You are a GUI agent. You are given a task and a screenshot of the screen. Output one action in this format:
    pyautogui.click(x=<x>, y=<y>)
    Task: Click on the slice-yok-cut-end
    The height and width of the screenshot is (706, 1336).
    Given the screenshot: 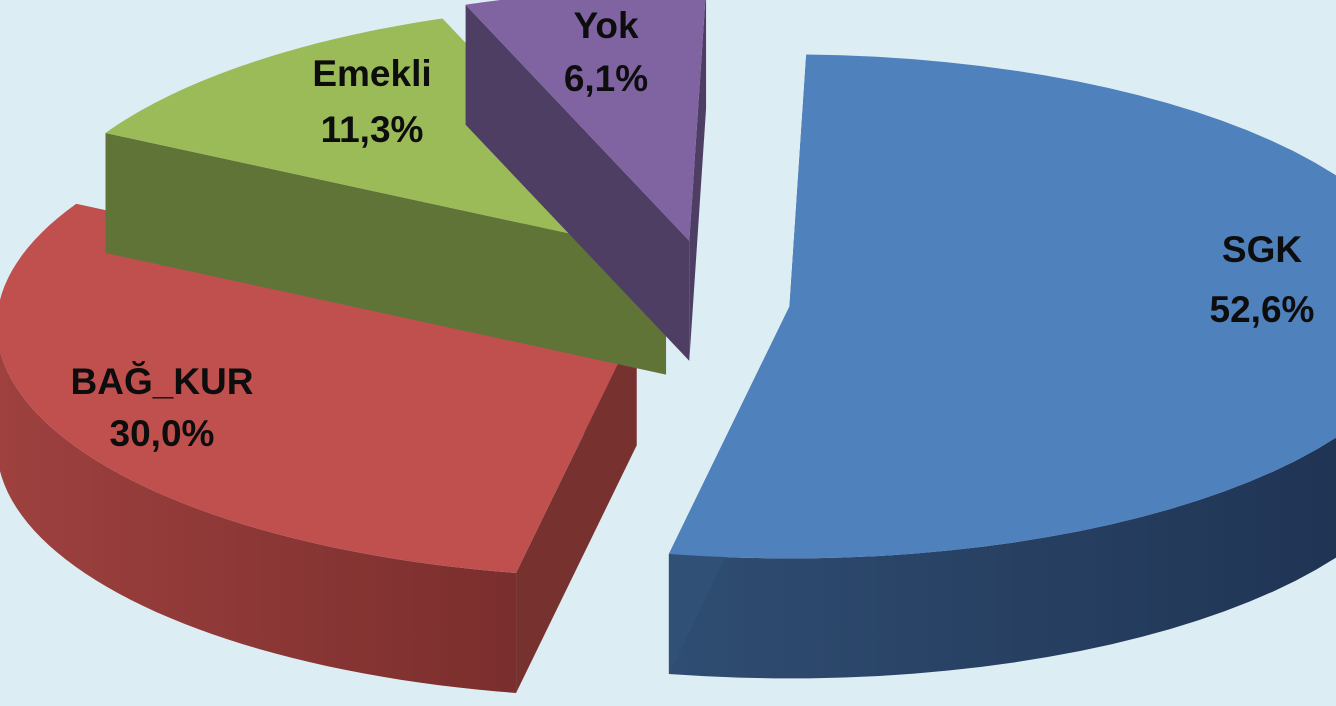 What is the action you would take?
    pyautogui.click(x=698, y=180)
    